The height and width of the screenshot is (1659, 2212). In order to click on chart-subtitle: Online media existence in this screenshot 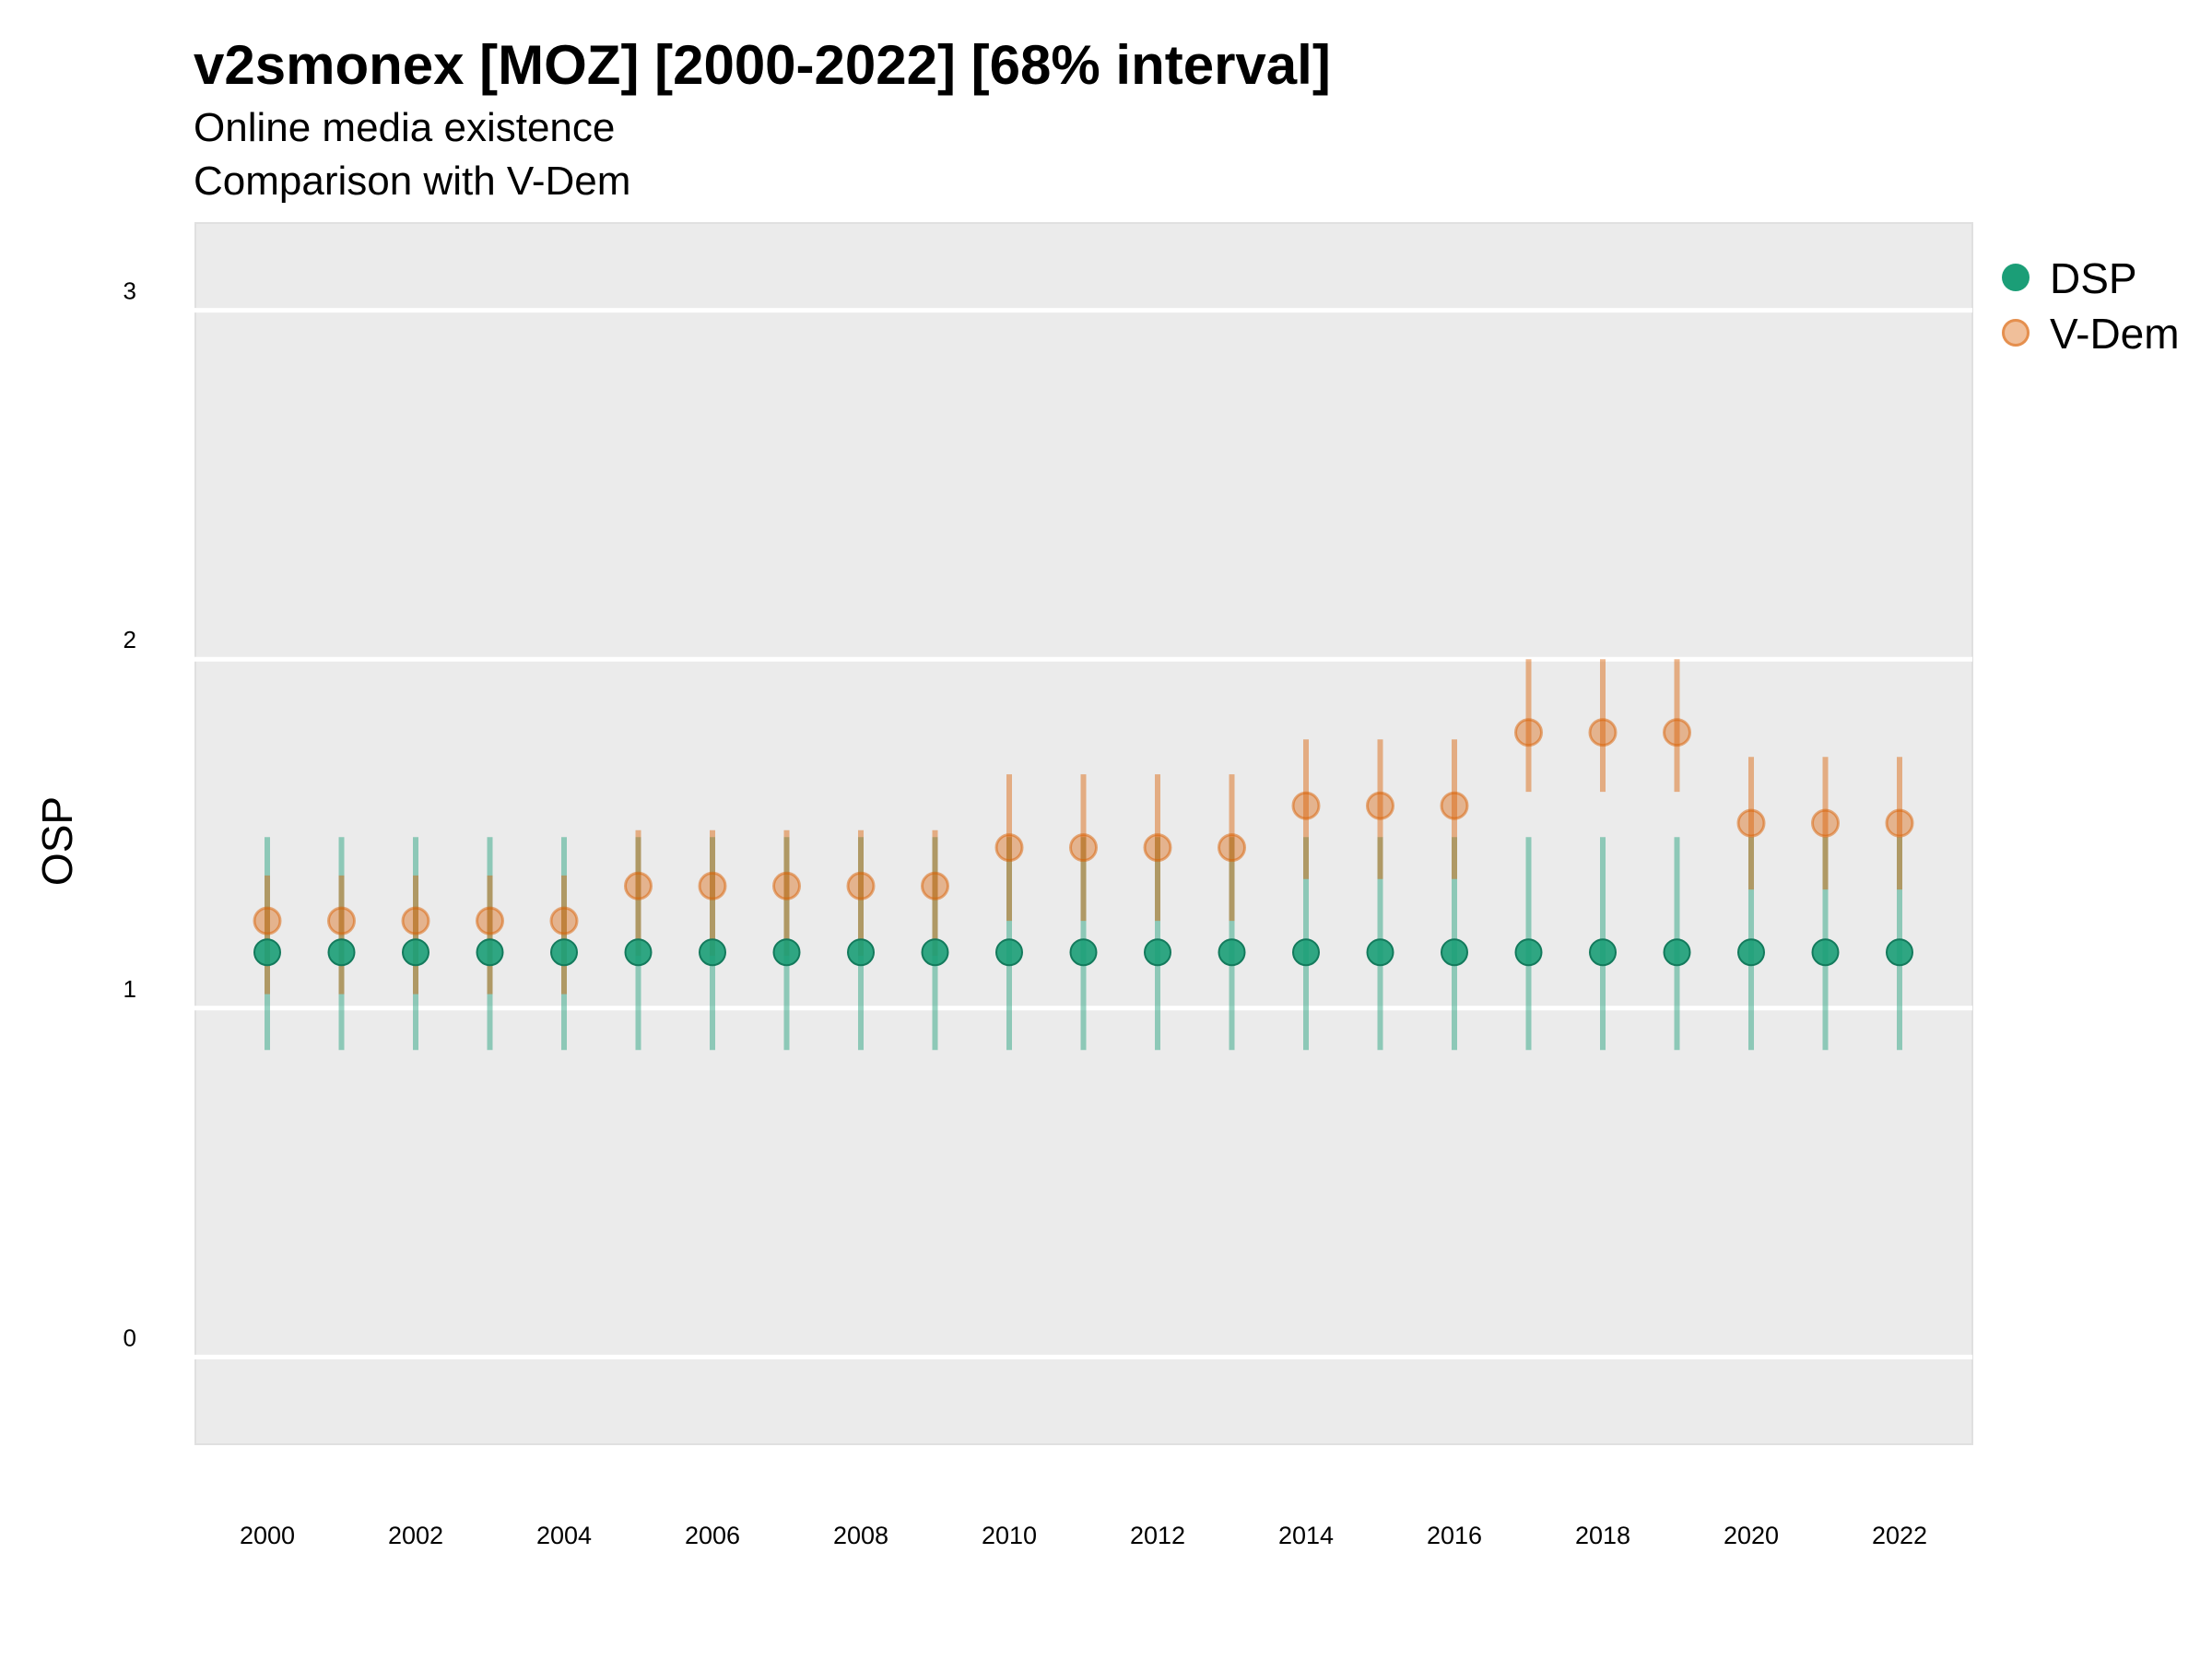, I will do `click(405, 127)`.